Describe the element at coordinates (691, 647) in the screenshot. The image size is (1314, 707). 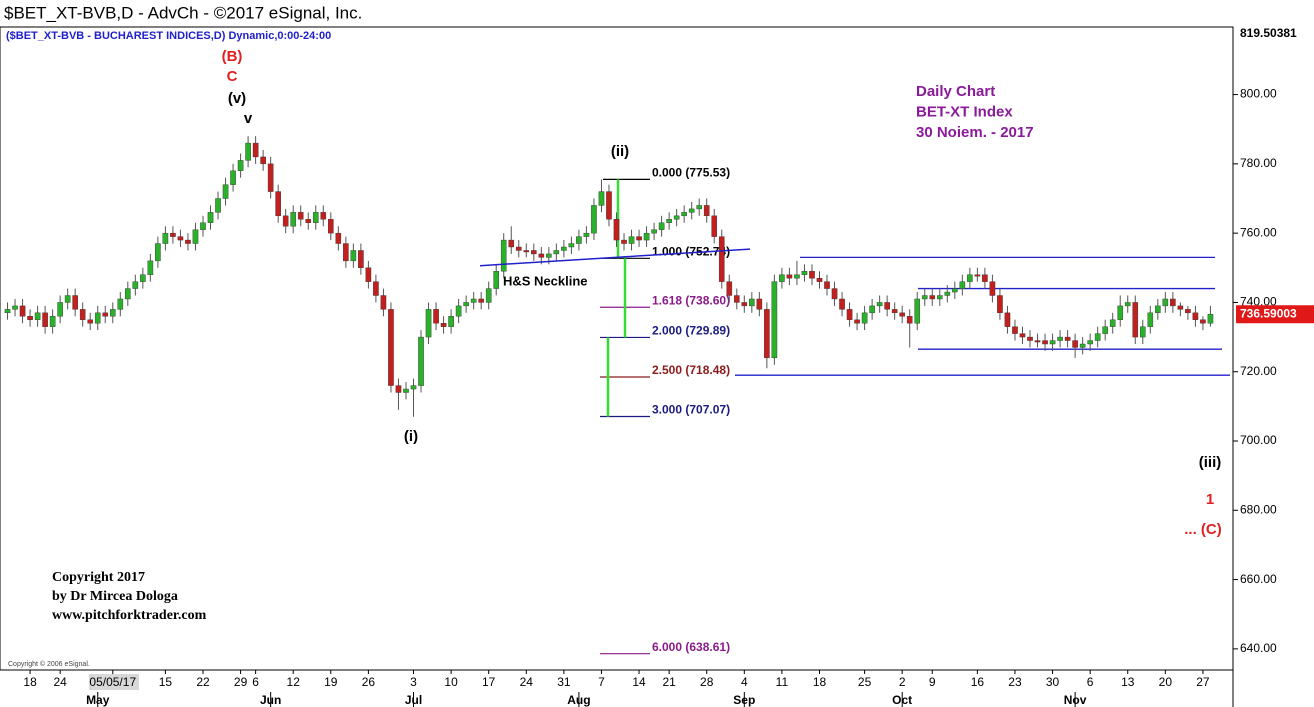
I see `fib-label: 6.000 (638.61)` at that location.